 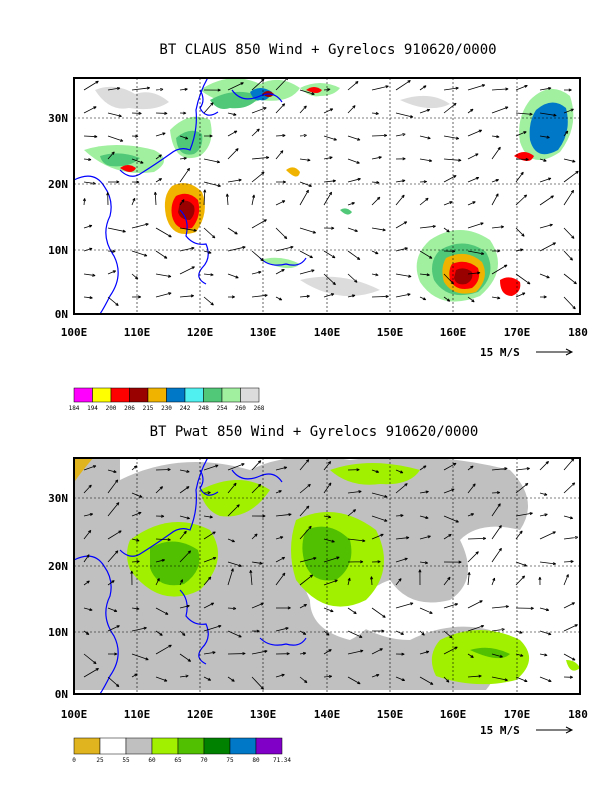 I want to click on colorbar-label: 260, so click(x=240, y=408).